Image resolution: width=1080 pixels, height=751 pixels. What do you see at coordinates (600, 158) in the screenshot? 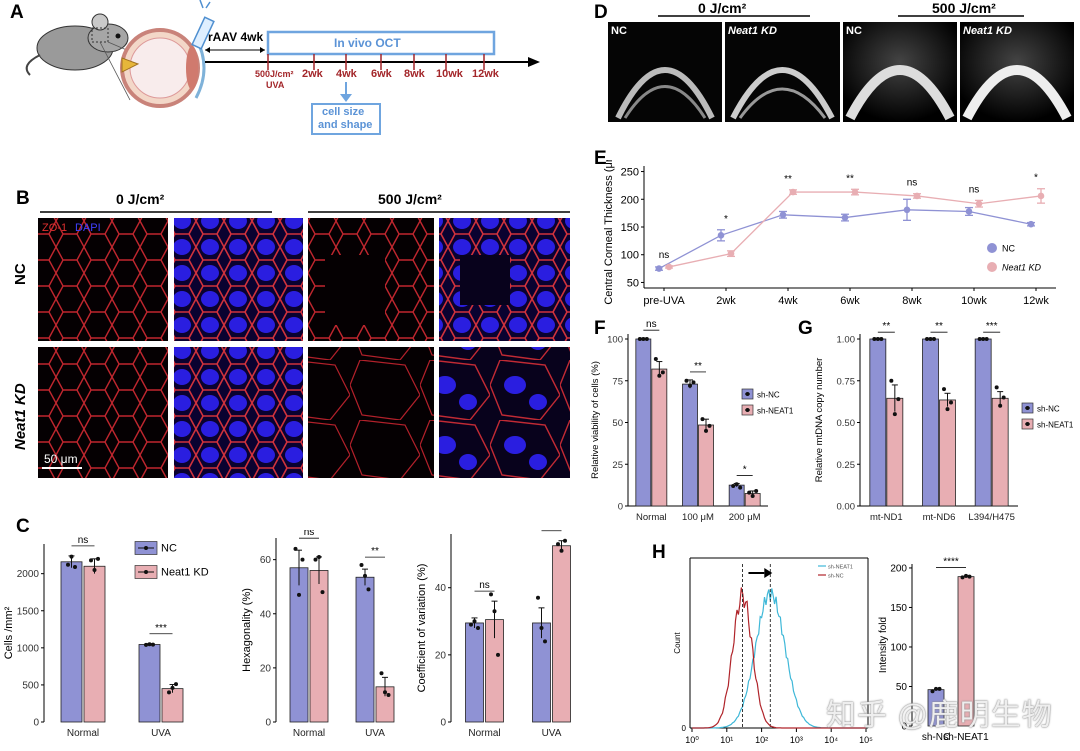
I see `panel-letter-E: E` at bounding box center [600, 158].